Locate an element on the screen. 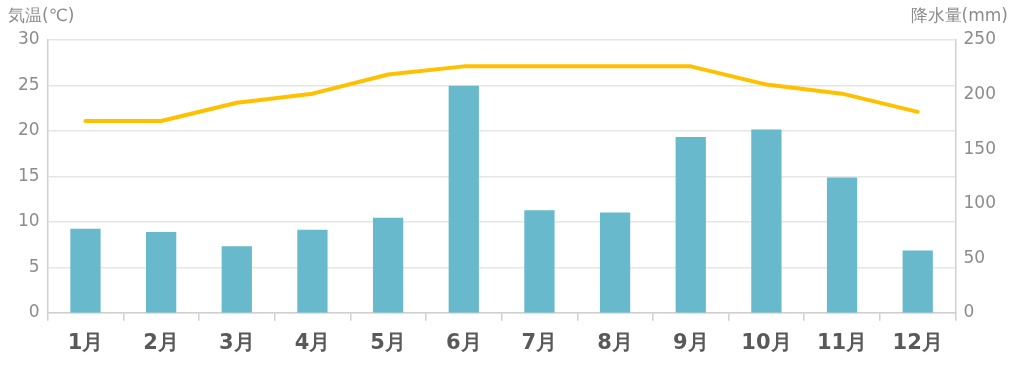 The width and height of the screenshot is (1014, 370). y-tick-label: 25 is located at coordinates (28, 83).